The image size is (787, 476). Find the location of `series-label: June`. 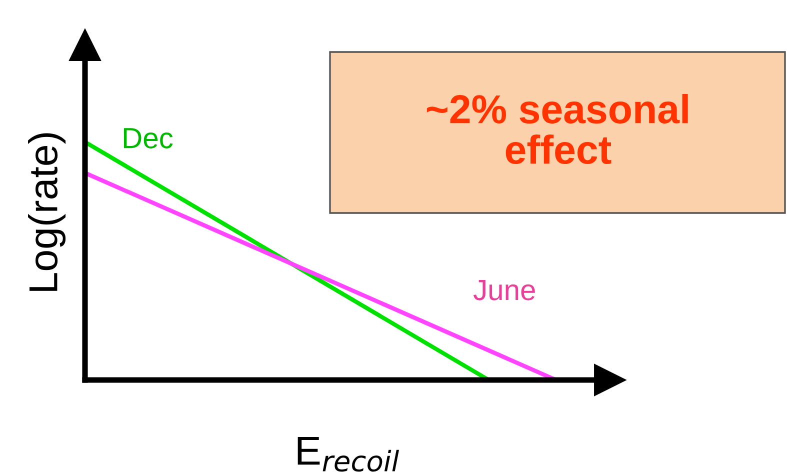

series-label: June is located at coordinates (504, 290).